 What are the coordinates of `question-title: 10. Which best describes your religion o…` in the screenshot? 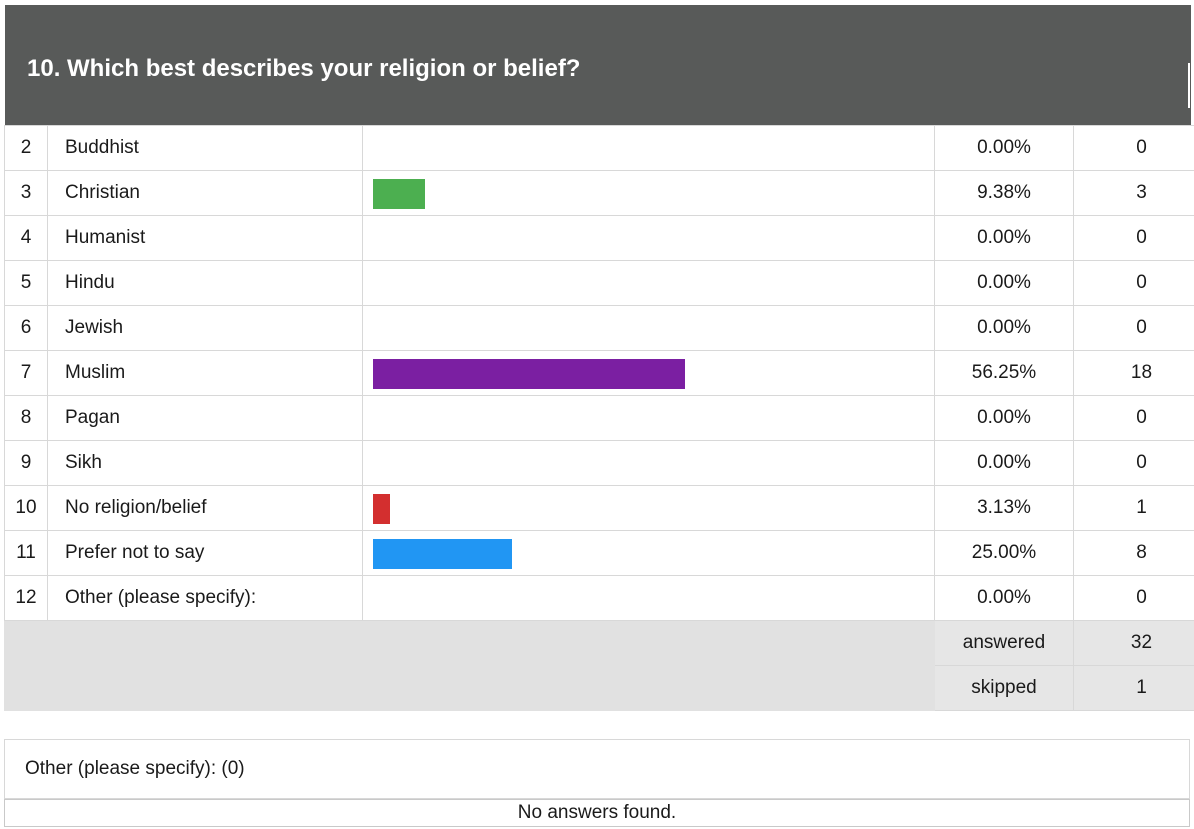 It's located at (304, 68).